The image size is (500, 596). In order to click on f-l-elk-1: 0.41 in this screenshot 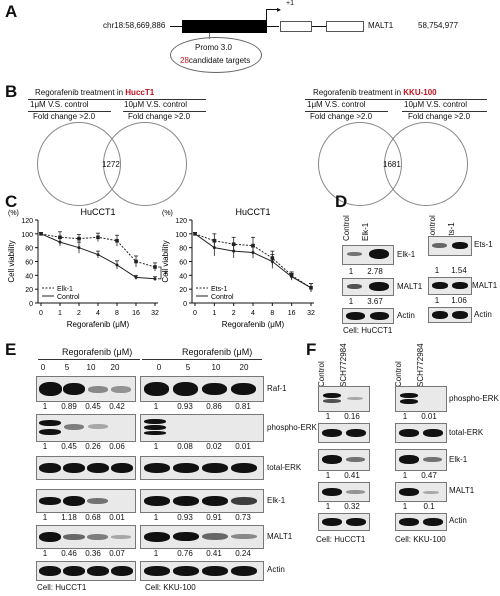, I will do `click(352, 475)`.